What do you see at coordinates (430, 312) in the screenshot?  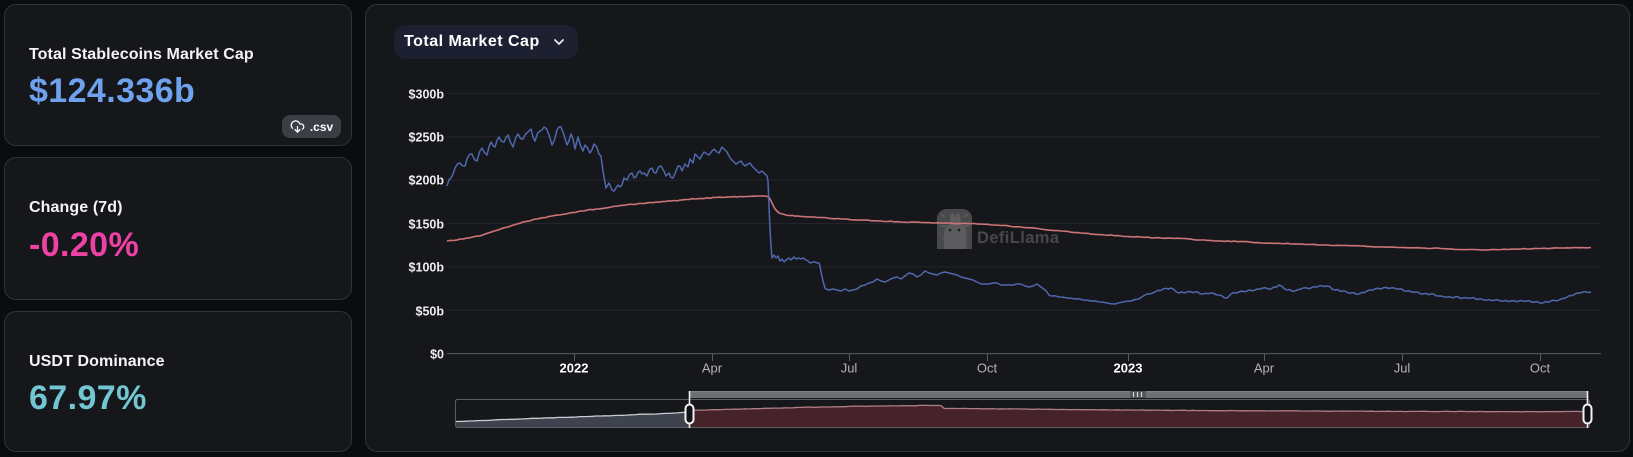 I see `svg-text: $50b` at bounding box center [430, 312].